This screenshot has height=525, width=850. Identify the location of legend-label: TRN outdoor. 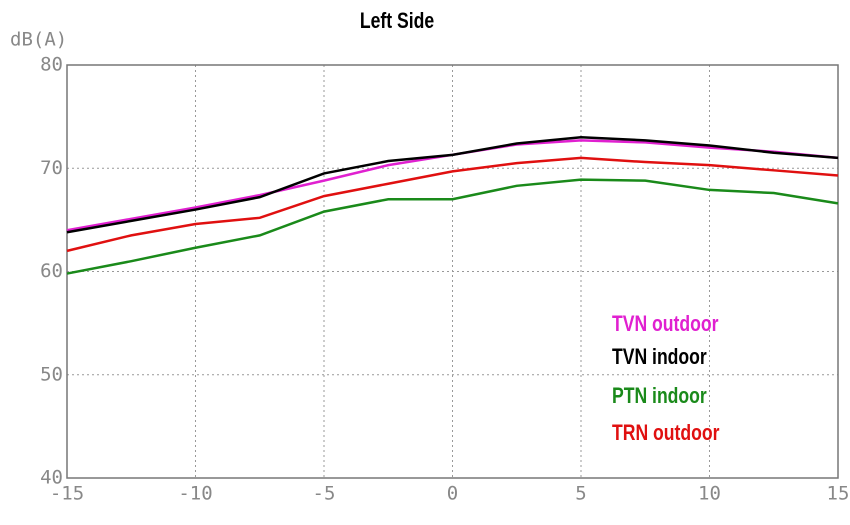
(666, 433).